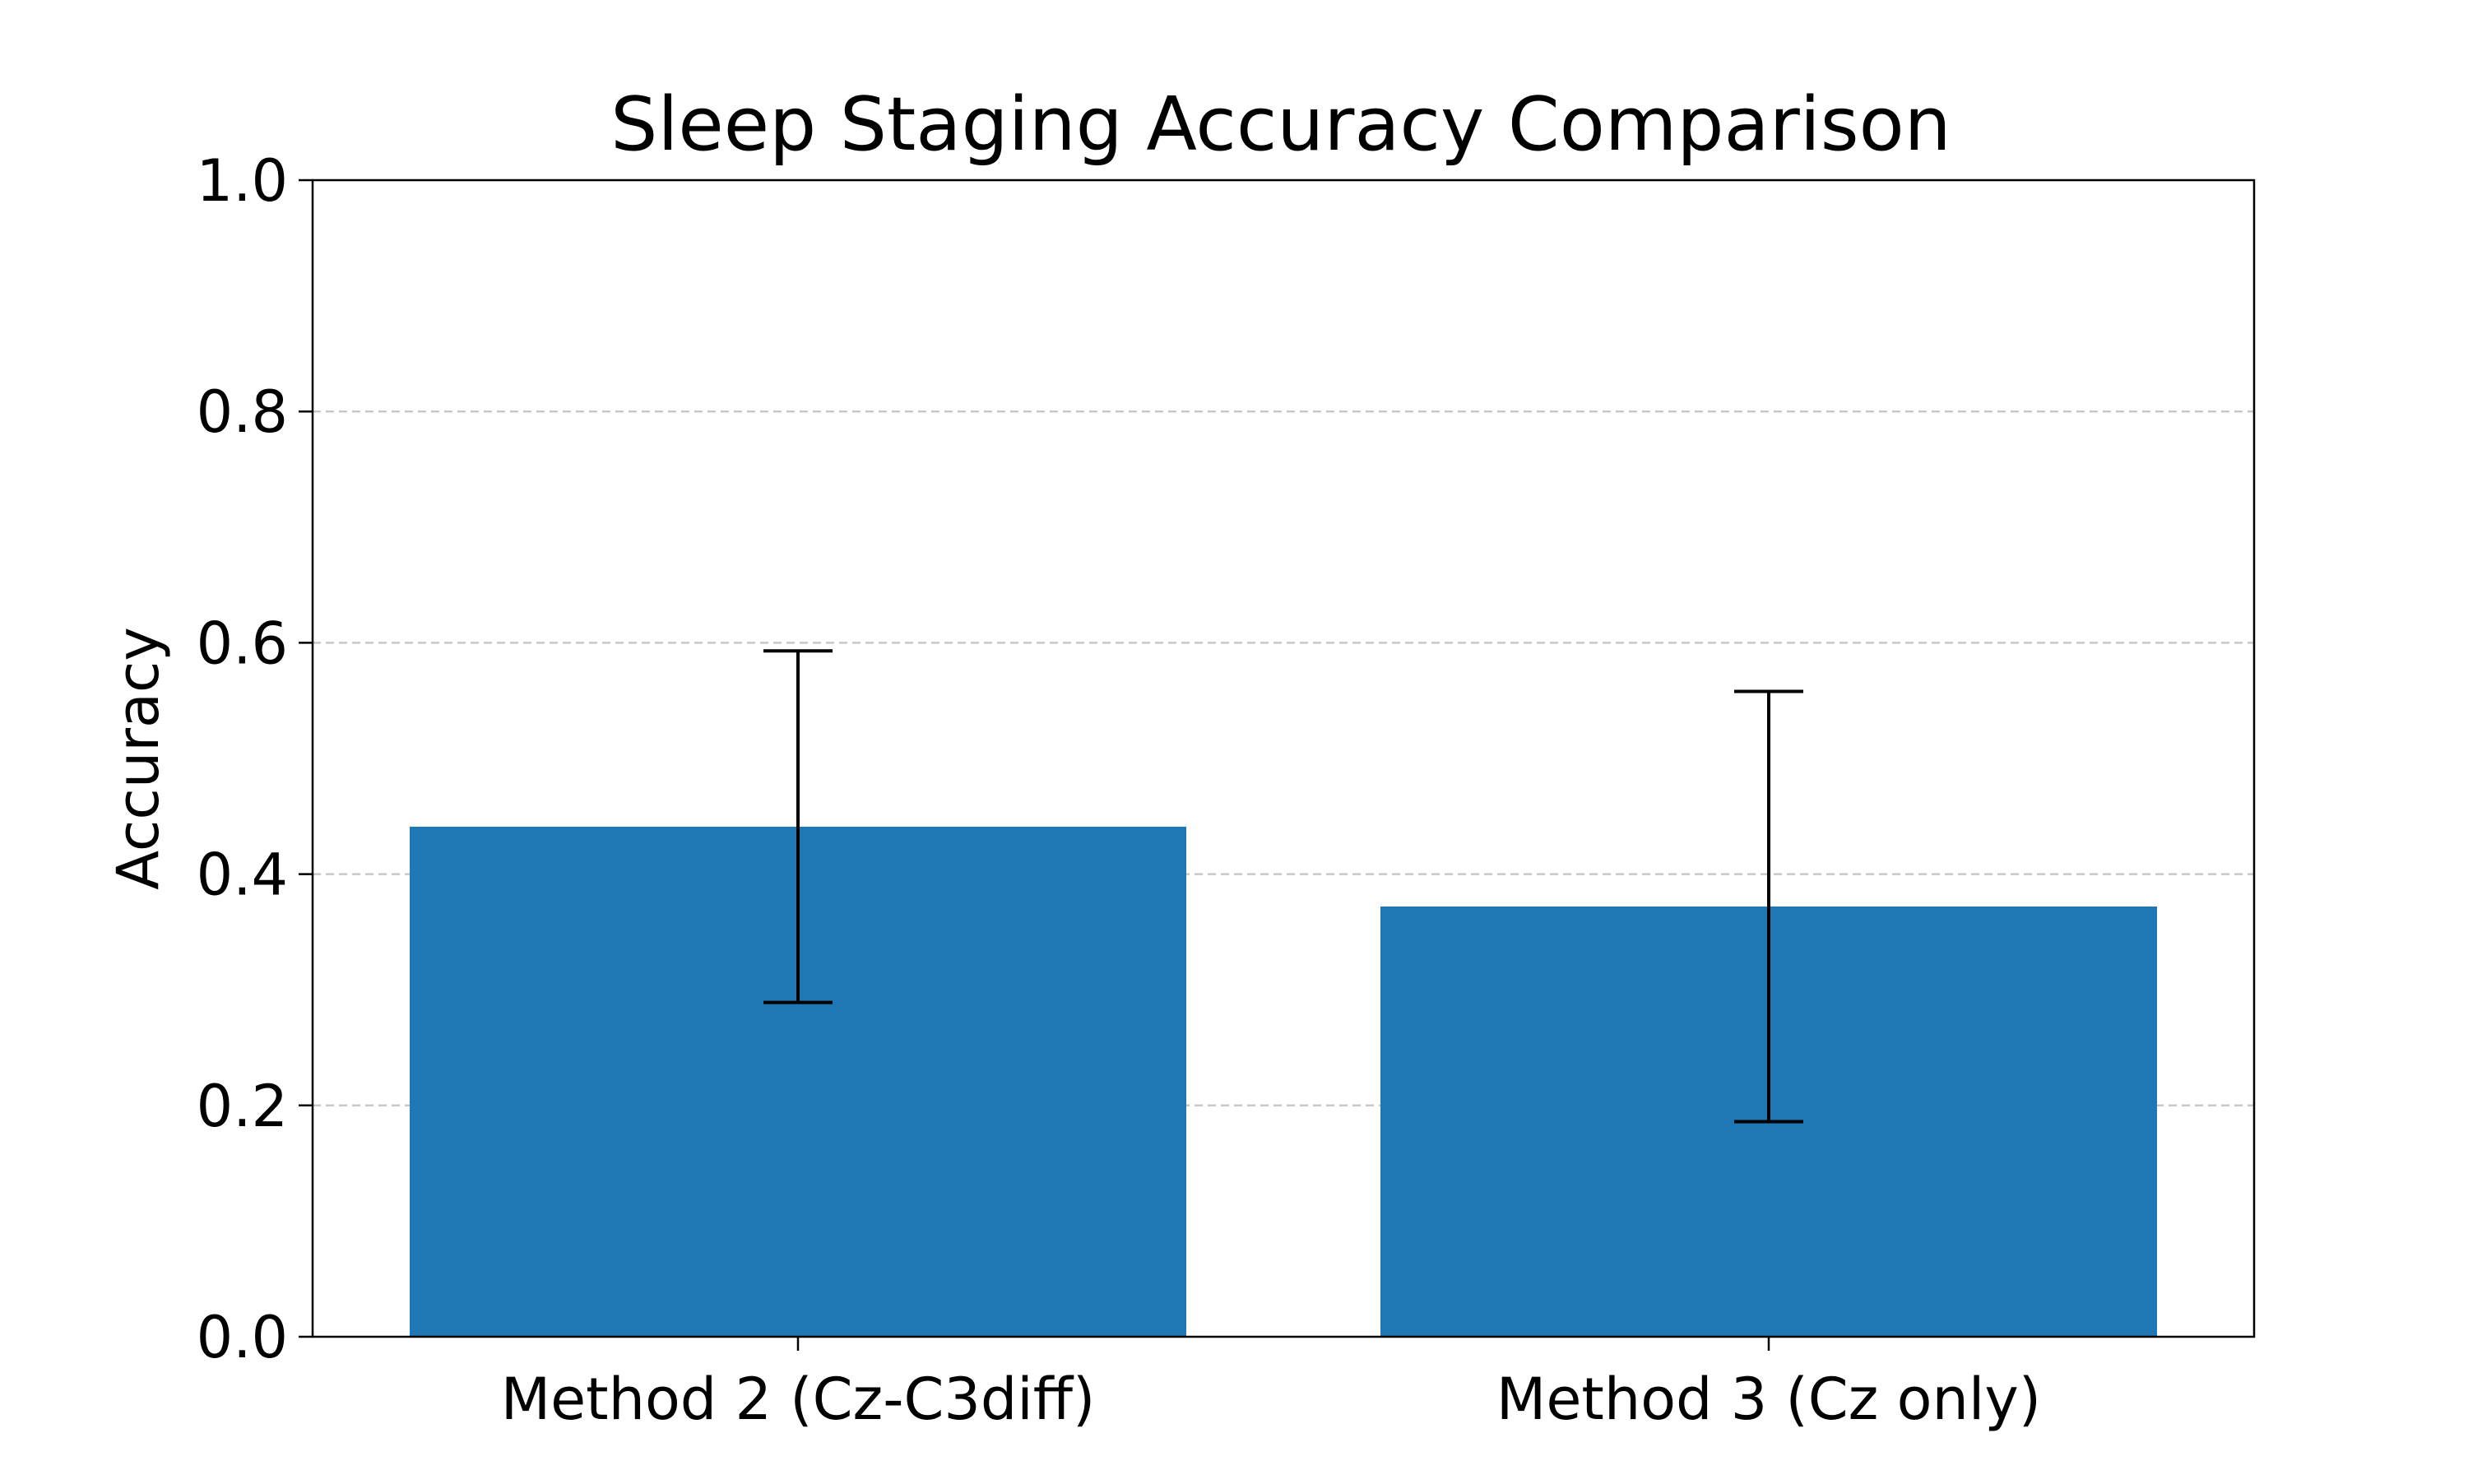 This screenshot has height=1484, width=2468. What do you see at coordinates (242, 181) in the screenshot?
I see `y-tick-label: 1.0` at bounding box center [242, 181].